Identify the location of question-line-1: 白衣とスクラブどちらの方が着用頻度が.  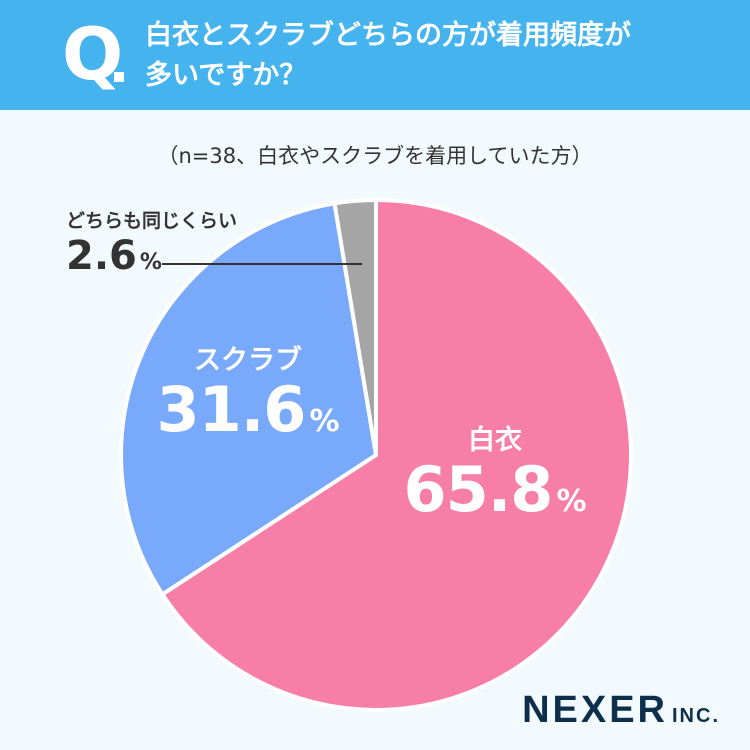
(388, 35).